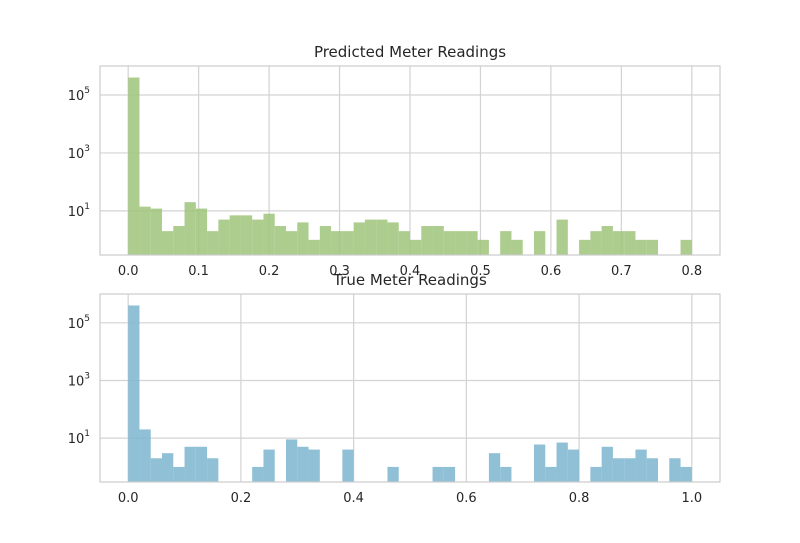  Describe the element at coordinates (410, 498) in the screenshot. I see `true-x-ticks: 0.0 0.2 0.4 0.6 0.8 1.0` at that location.